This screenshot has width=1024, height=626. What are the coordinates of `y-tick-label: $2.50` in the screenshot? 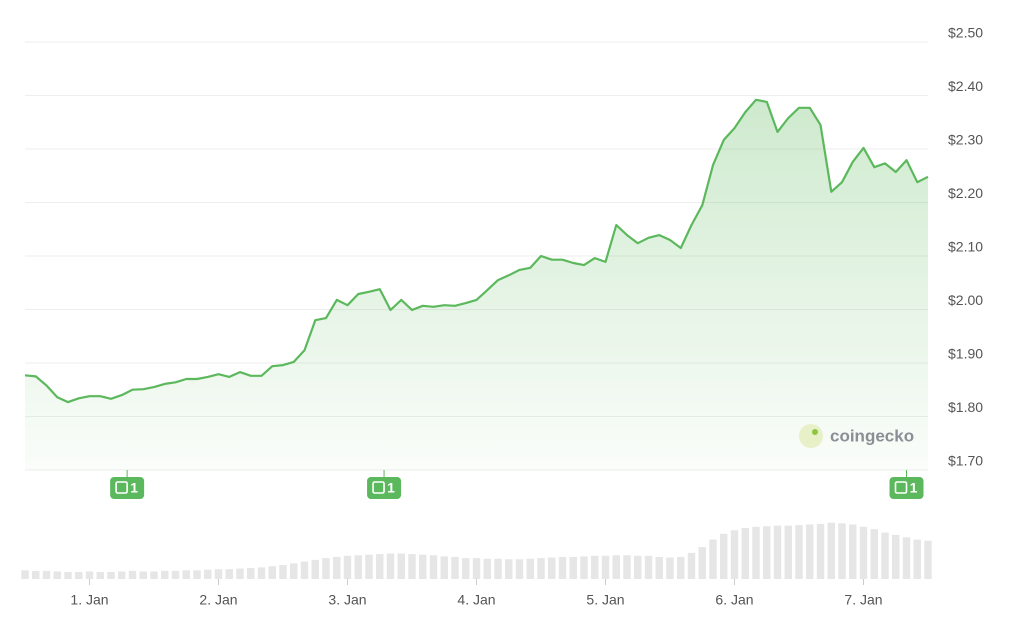 It's located at (965, 33).